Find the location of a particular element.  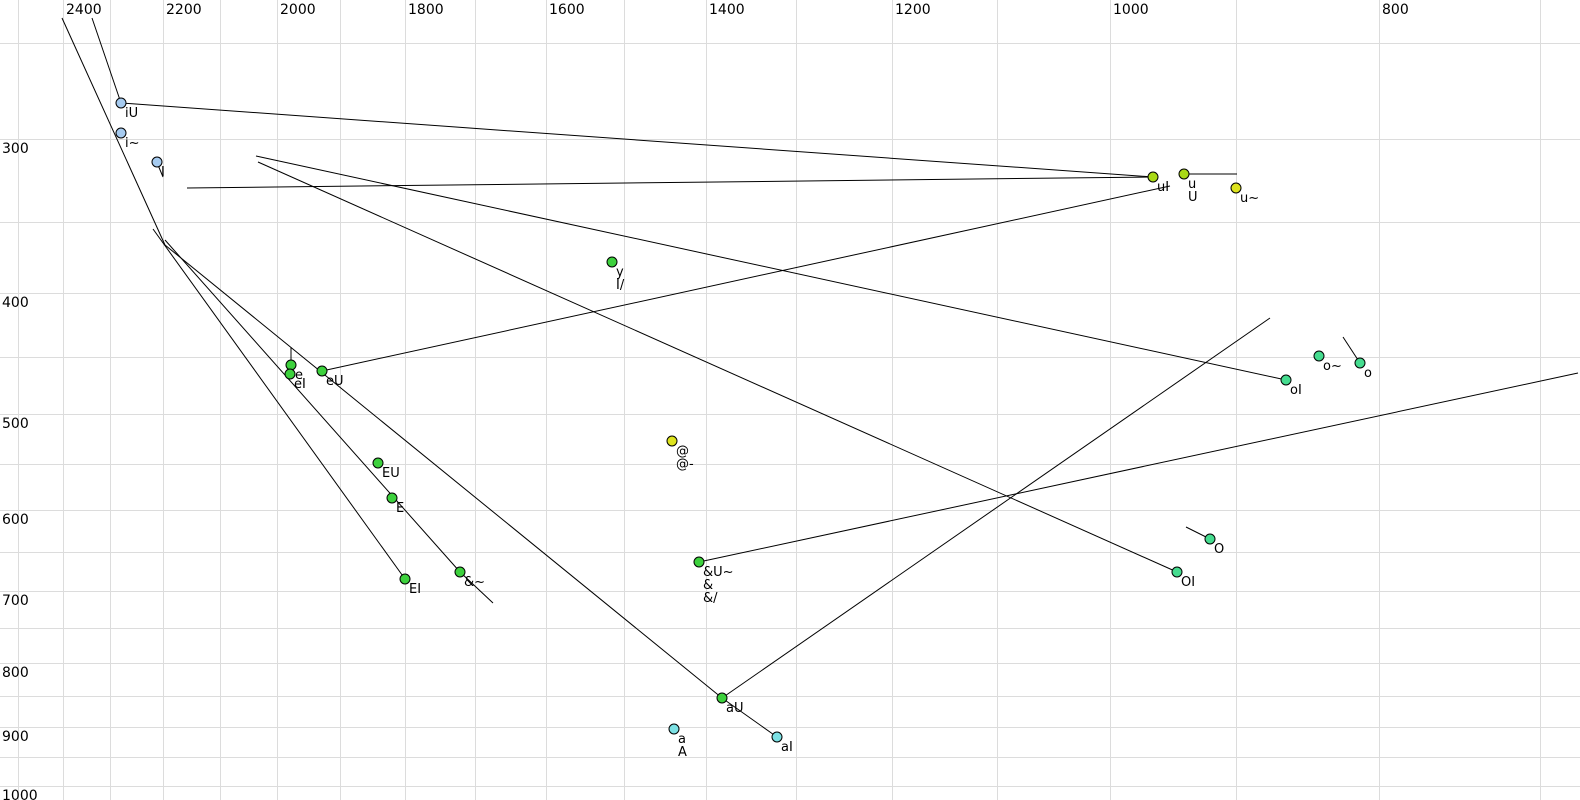

data-point-label: @- is located at coordinates (685, 464).